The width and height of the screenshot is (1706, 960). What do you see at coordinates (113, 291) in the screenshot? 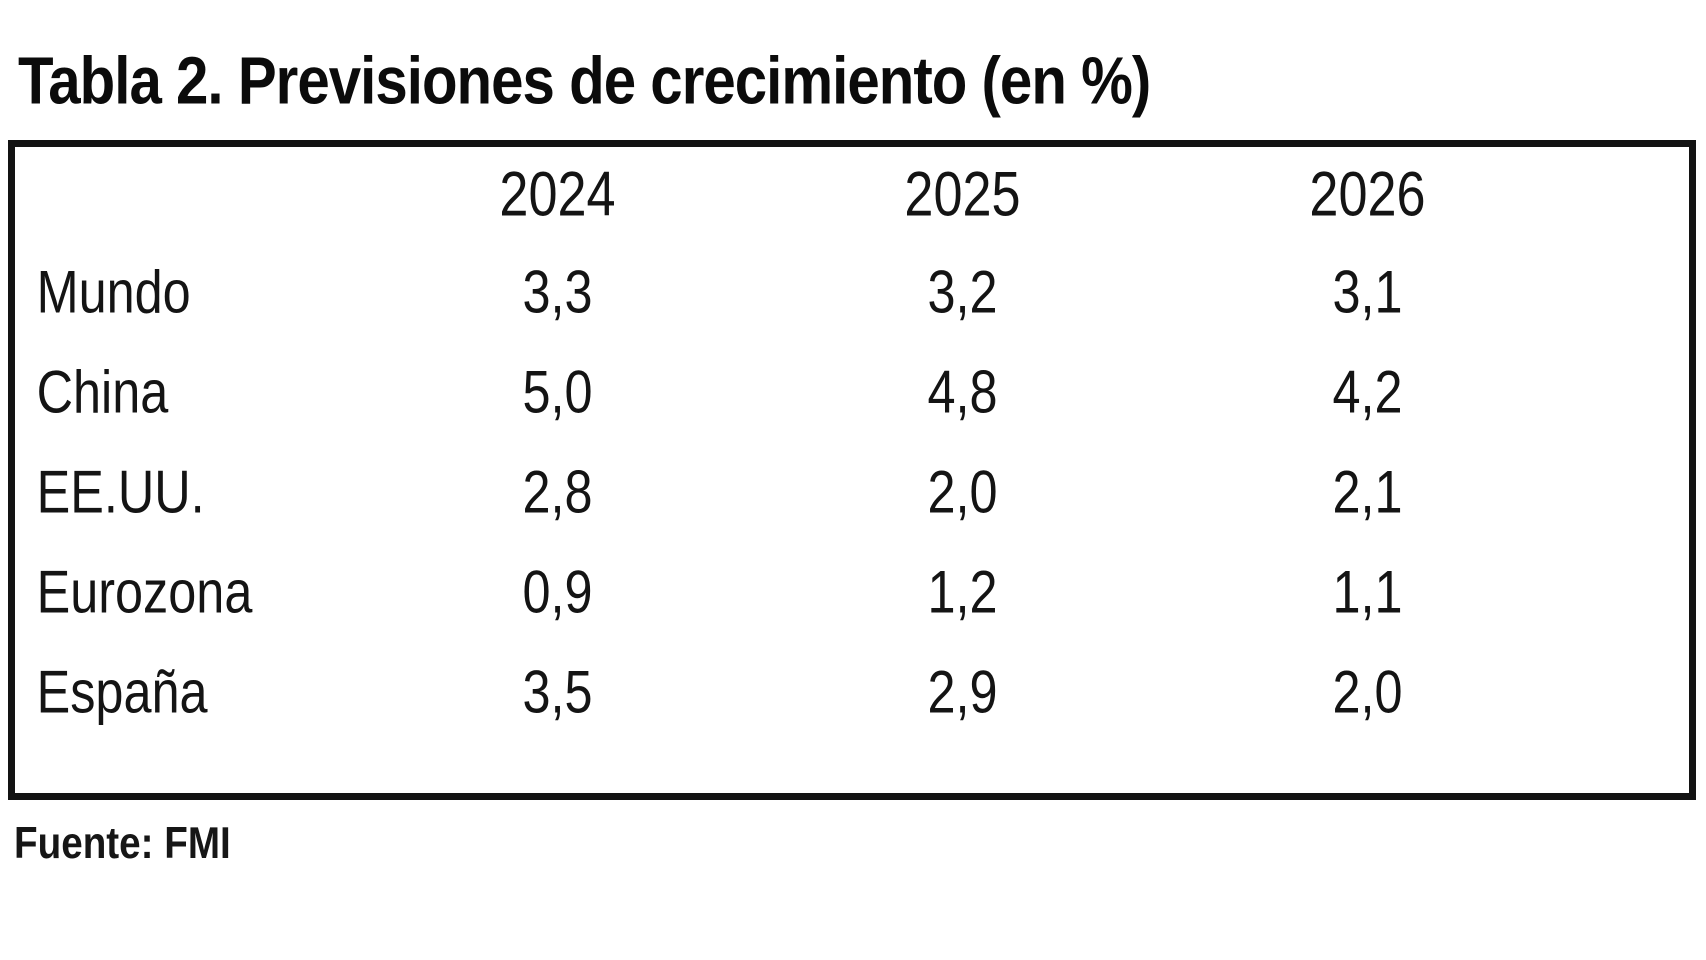
I see `row-label-mundo: Mundo` at bounding box center [113, 291].